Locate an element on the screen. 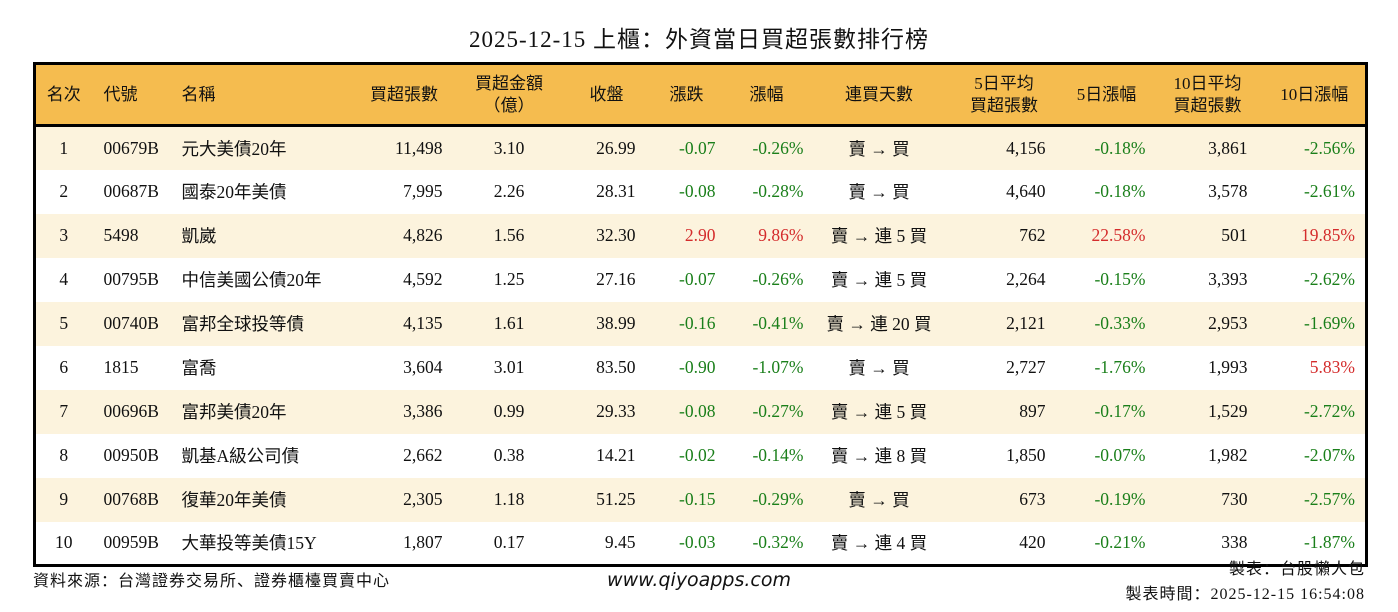 The width and height of the screenshot is (1398, 612). cell-stock-name: 富邦美債20年 is located at coordinates (234, 412).